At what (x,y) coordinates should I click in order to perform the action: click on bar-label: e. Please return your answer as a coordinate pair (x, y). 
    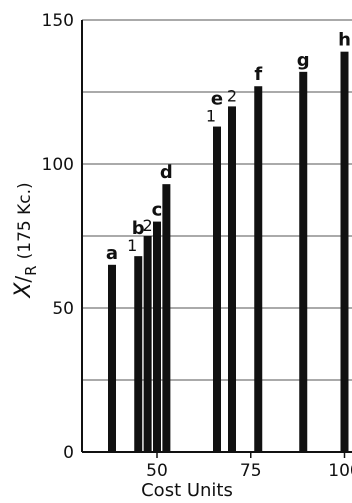
    Looking at the image, I should click on (217, 99).